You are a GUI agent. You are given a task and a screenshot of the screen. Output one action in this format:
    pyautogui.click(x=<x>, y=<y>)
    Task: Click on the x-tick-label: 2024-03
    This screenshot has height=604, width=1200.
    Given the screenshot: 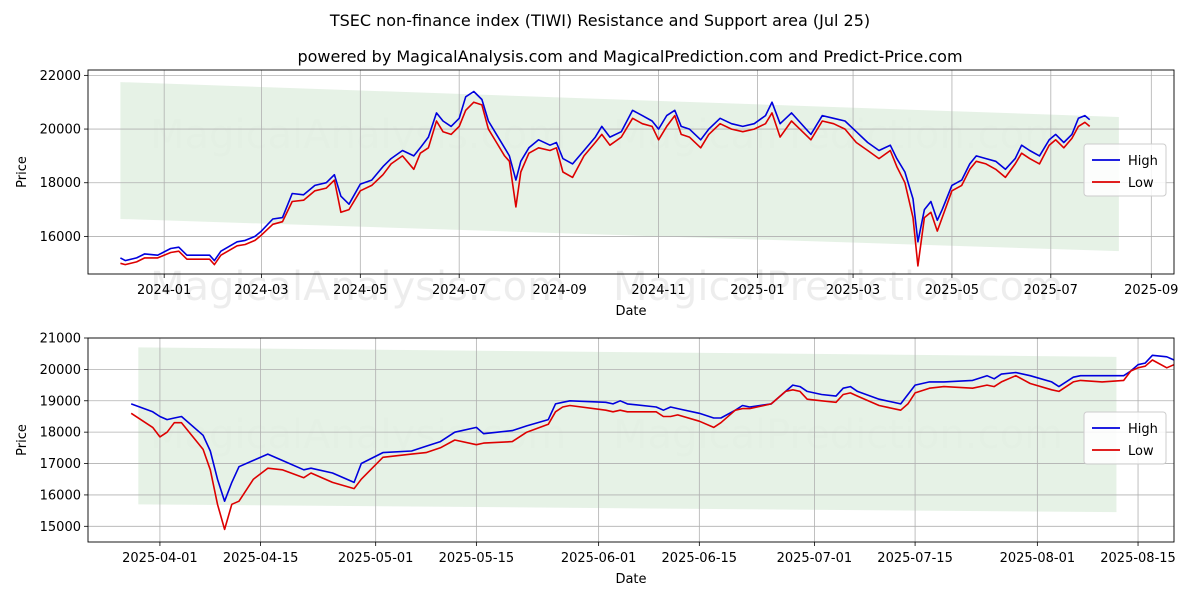 What is the action you would take?
    pyautogui.click(x=261, y=290)
    